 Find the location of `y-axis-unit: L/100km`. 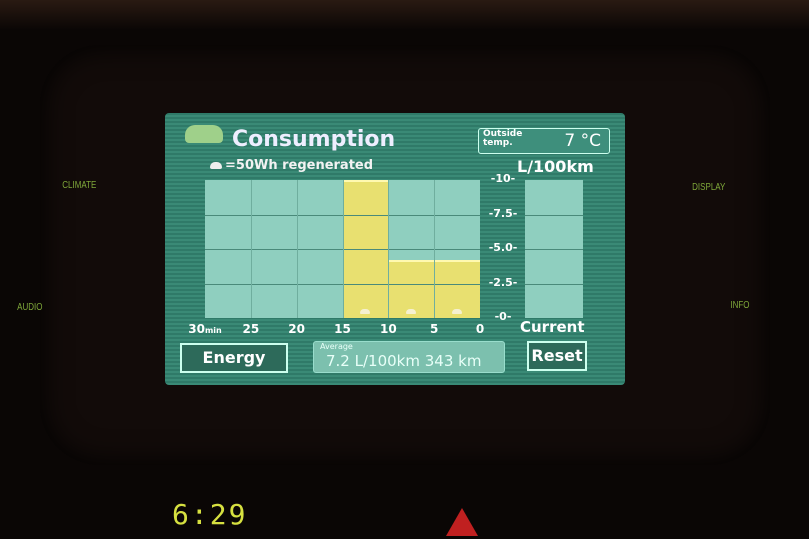

y-axis-unit: L/100km is located at coordinates (555, 166).